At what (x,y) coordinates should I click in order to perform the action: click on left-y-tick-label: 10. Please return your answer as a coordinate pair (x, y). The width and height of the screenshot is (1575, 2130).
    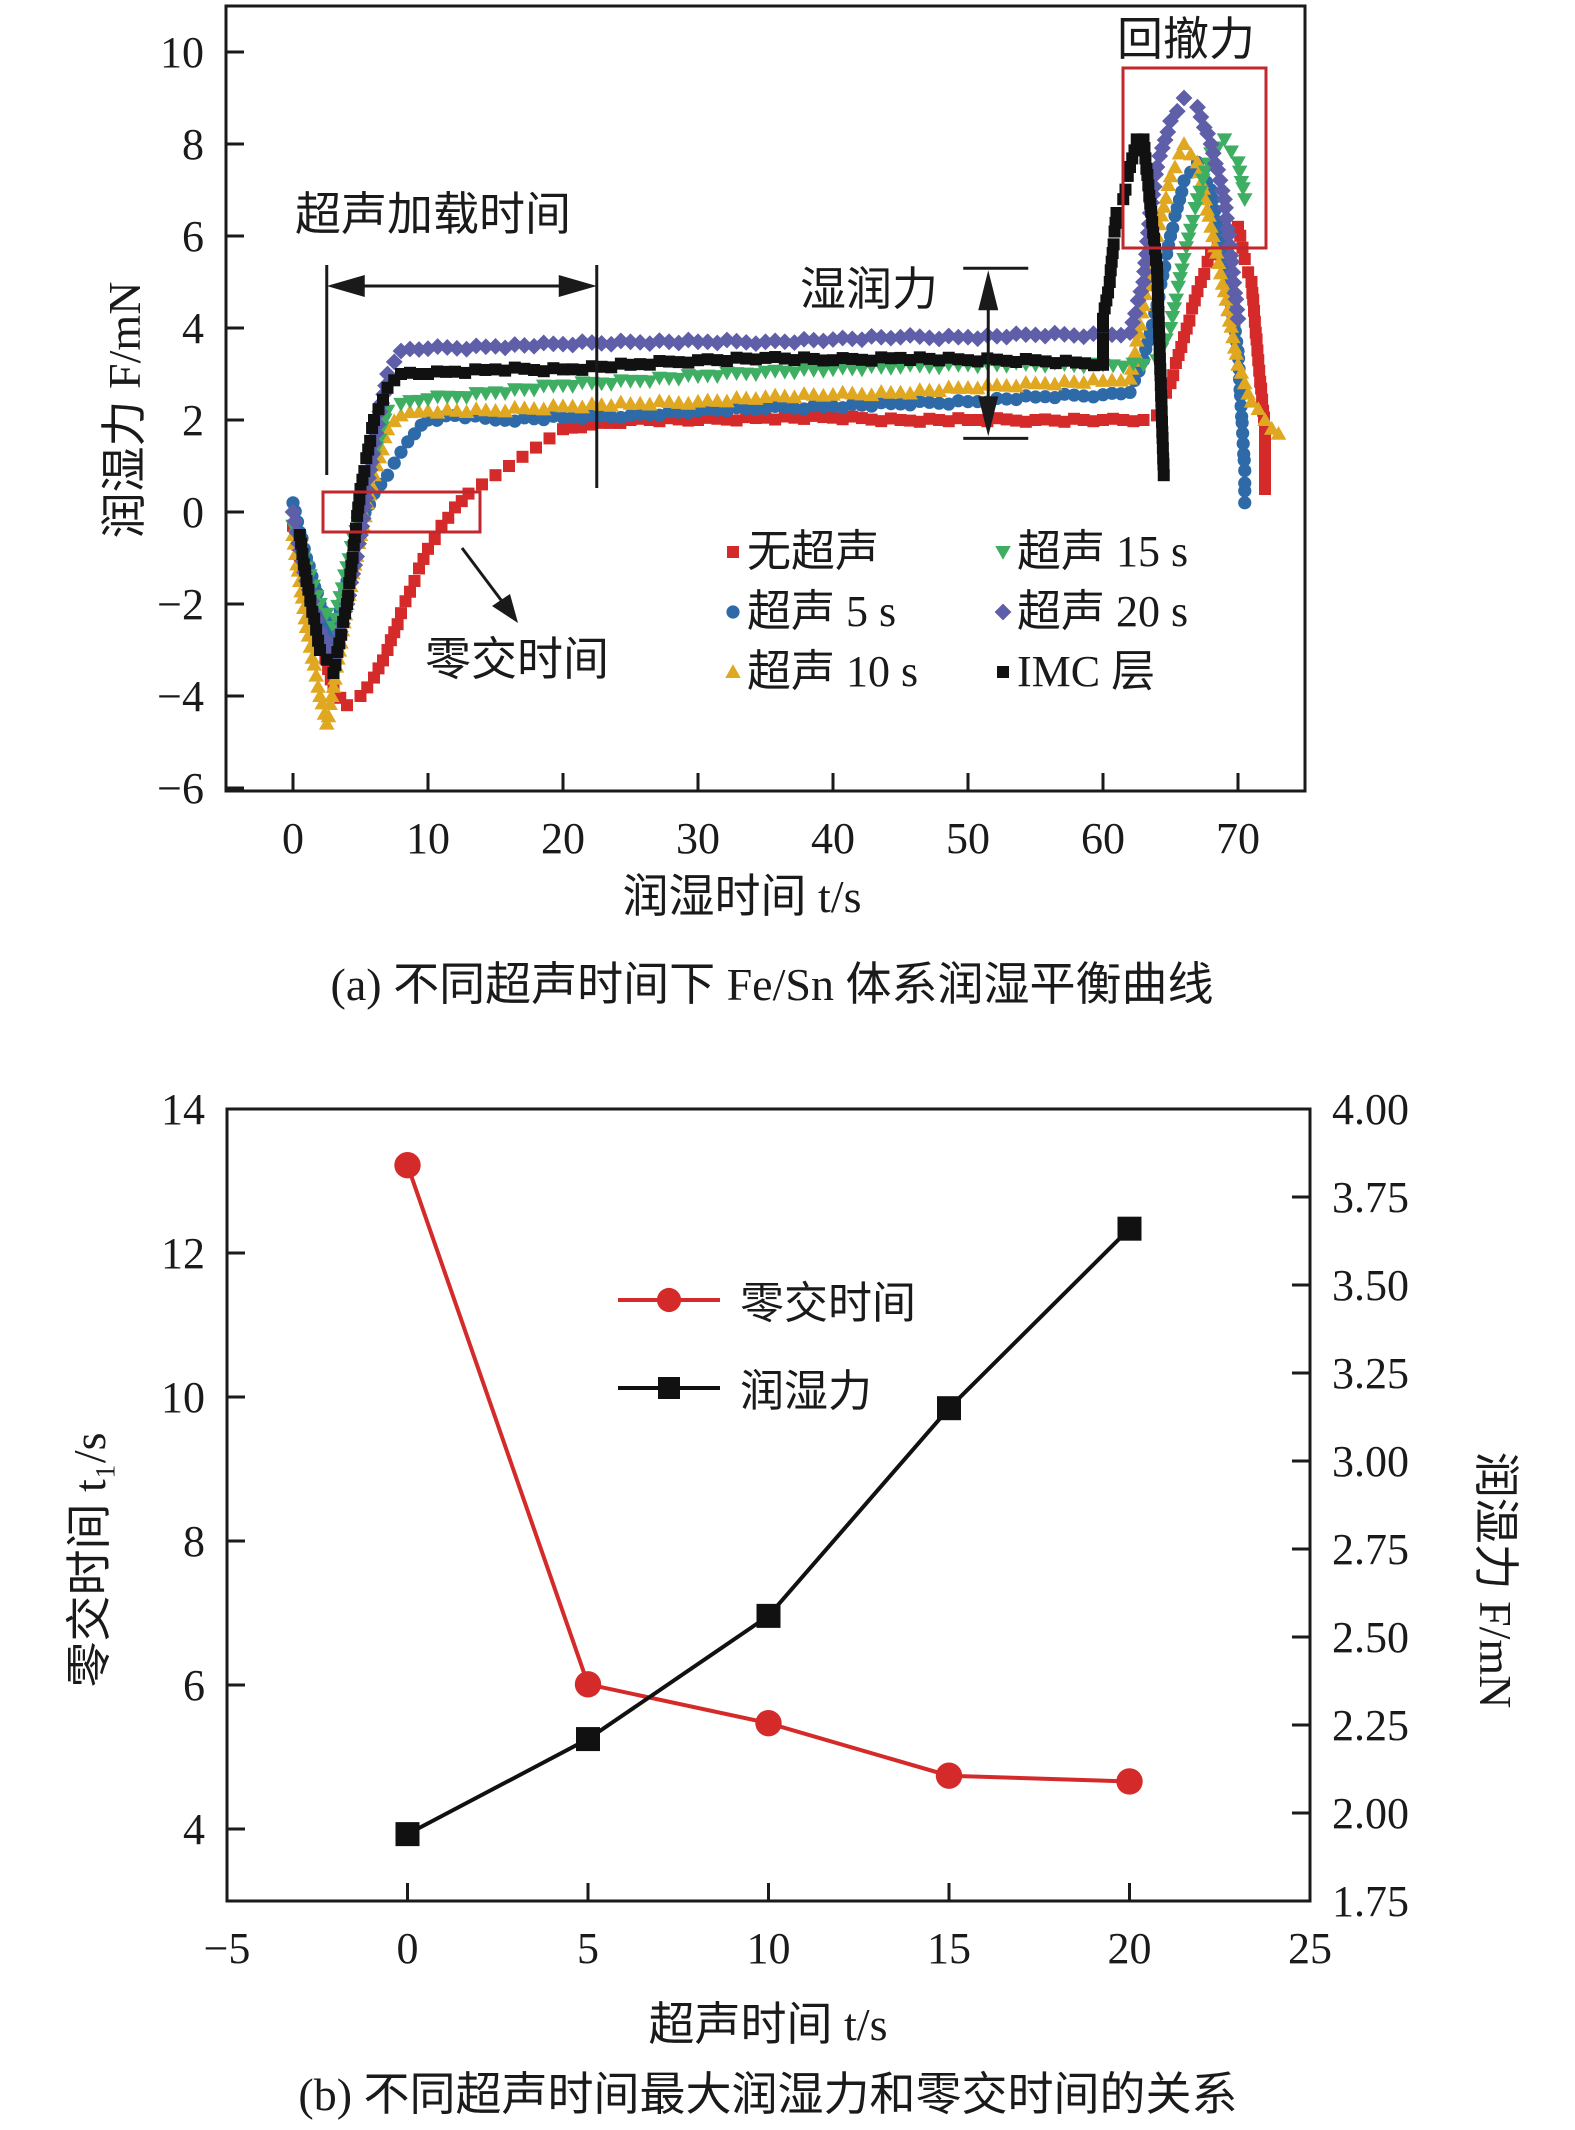
    Looking at the image, I should click on (183, 1397).